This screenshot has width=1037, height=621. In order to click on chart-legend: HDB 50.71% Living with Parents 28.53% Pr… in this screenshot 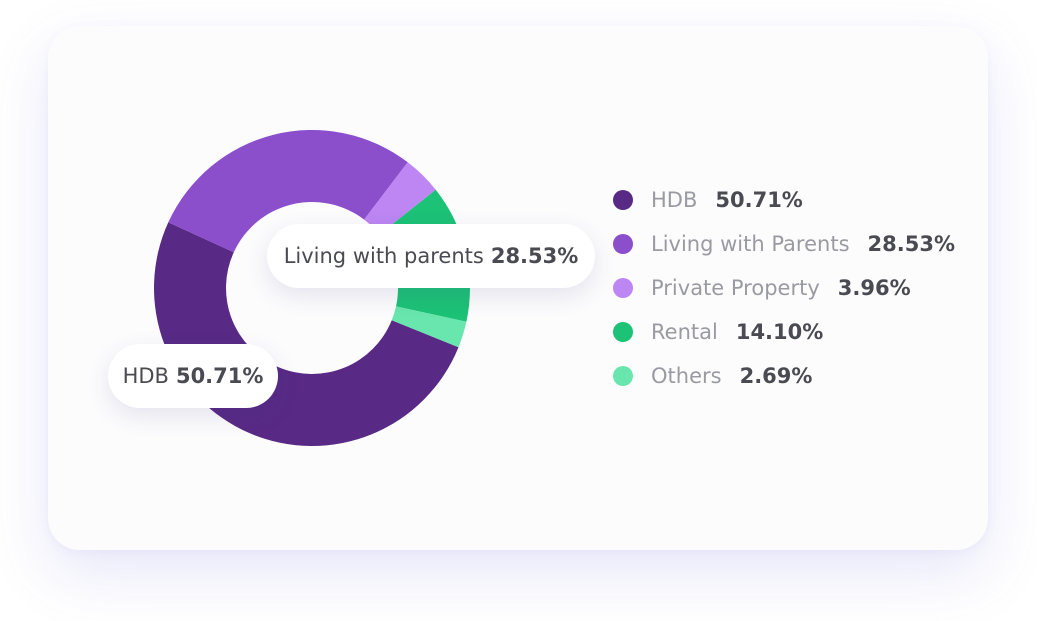, I will do `click(784, 288)`.